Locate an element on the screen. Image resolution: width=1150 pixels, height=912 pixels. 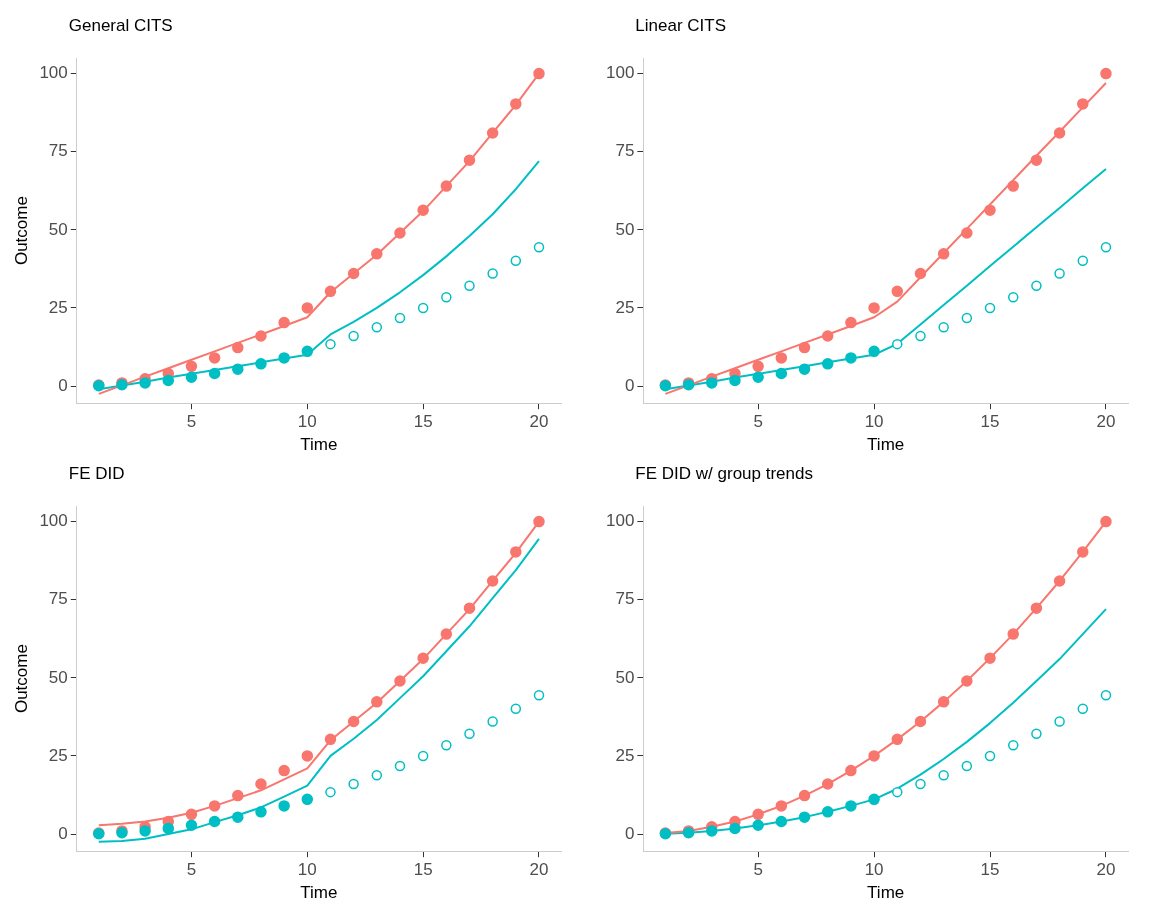
chart-title: General CITS is located at coordinates (120, 26).